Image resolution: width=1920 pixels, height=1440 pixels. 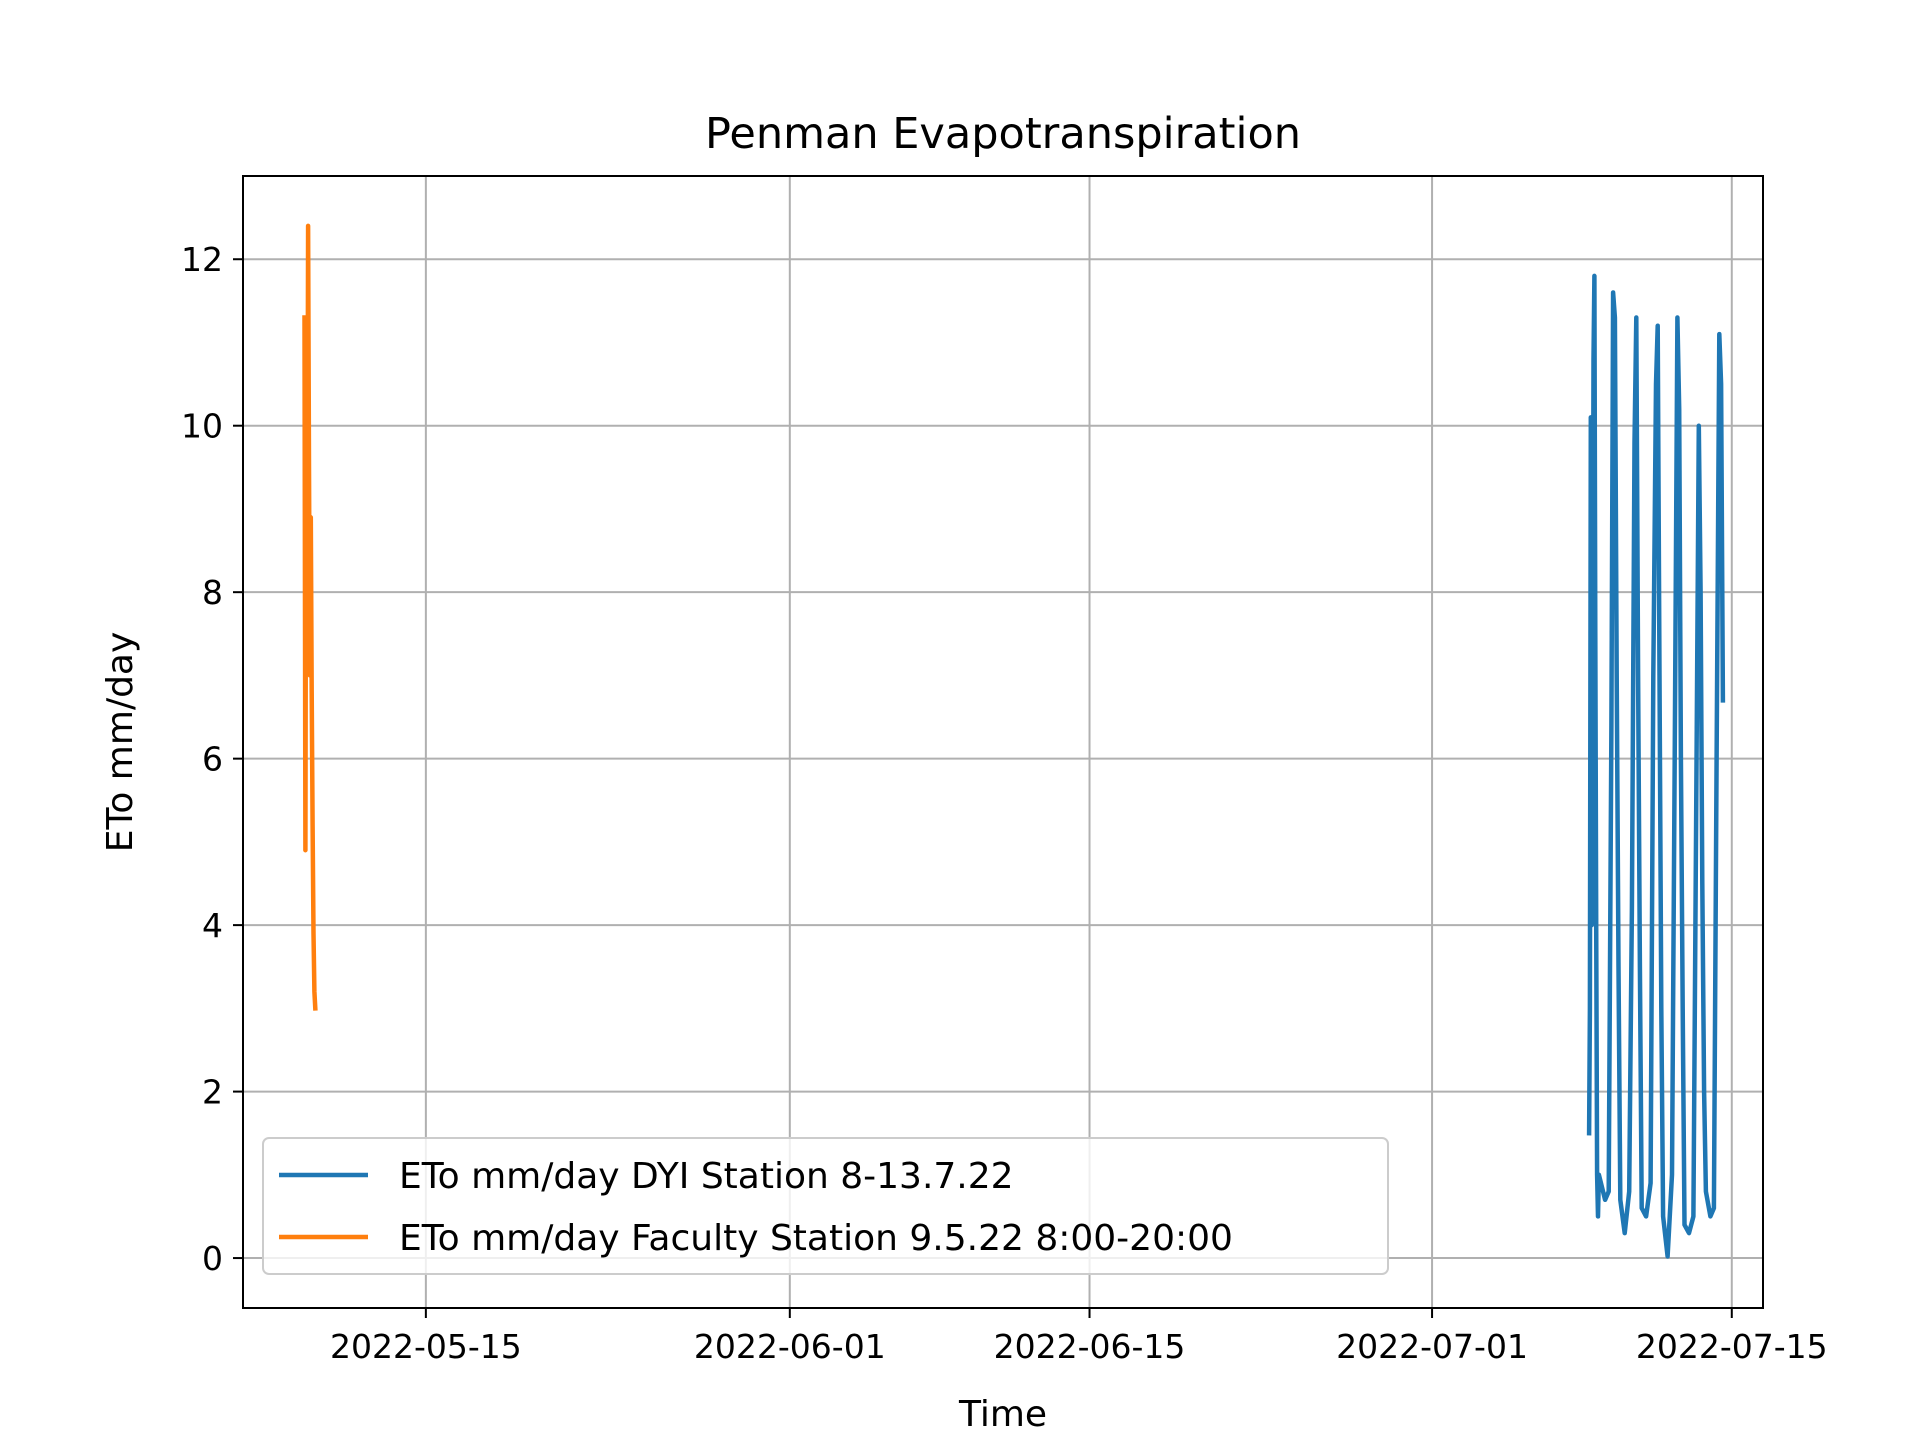 I want to click on x-tick: 2022-05-15, so click(x=426, y=1337).